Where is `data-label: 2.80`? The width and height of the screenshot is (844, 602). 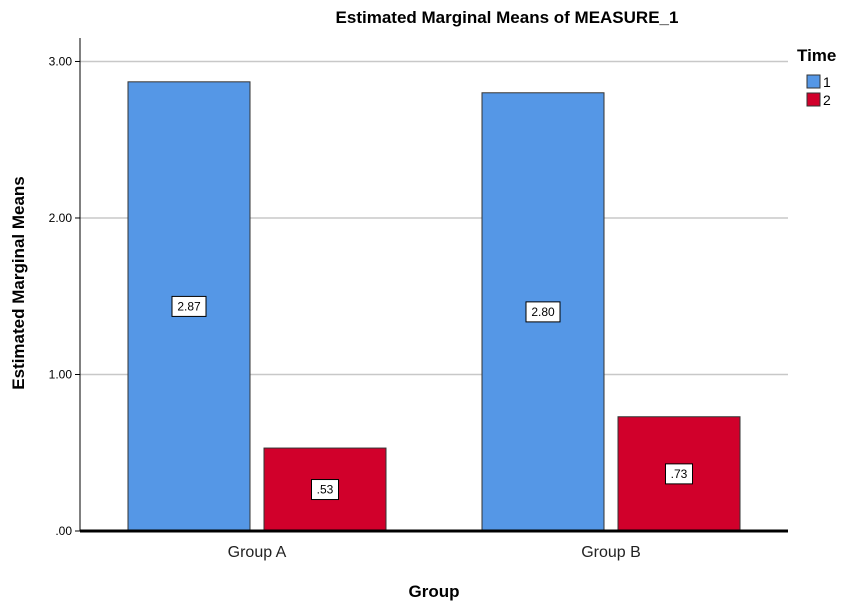
data-label: 2.80 is located at coordinates (543, 312).